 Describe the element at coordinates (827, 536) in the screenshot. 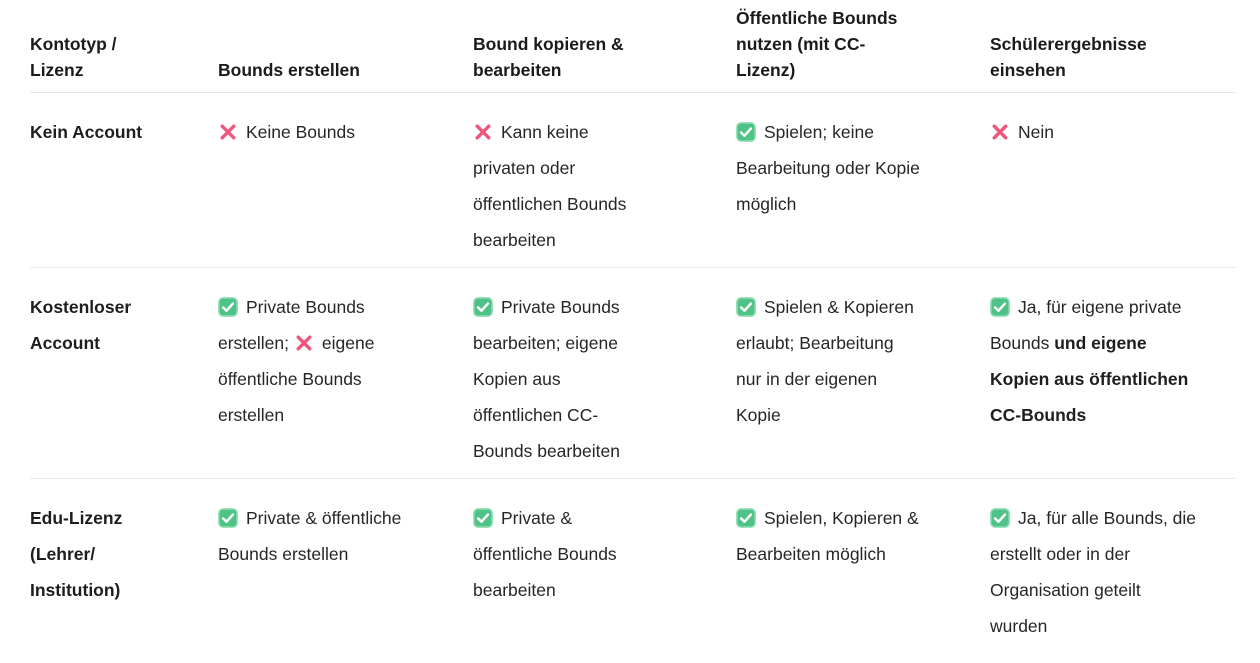

I see `cell-text: Spielen, Kopieren & Bearbeiten möglich` at that location.